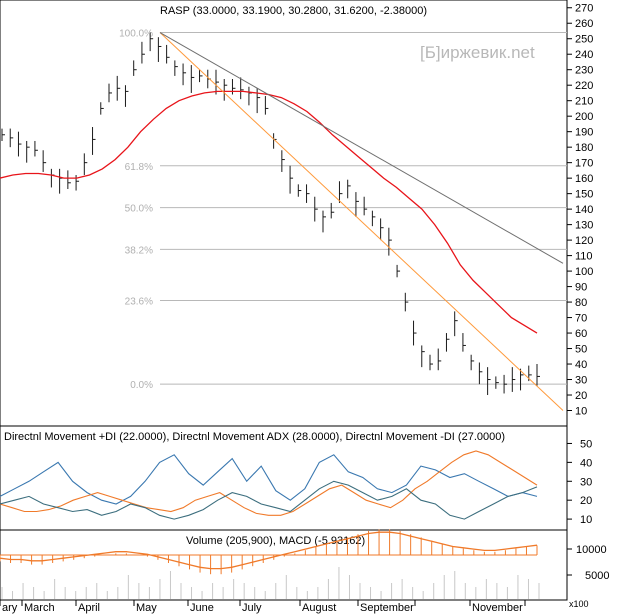 The height and width of the screenshot is (615, 617). Describe the element at coordinates (387, 608) in the screenshot. I see `month-tick-label: September` at that location.